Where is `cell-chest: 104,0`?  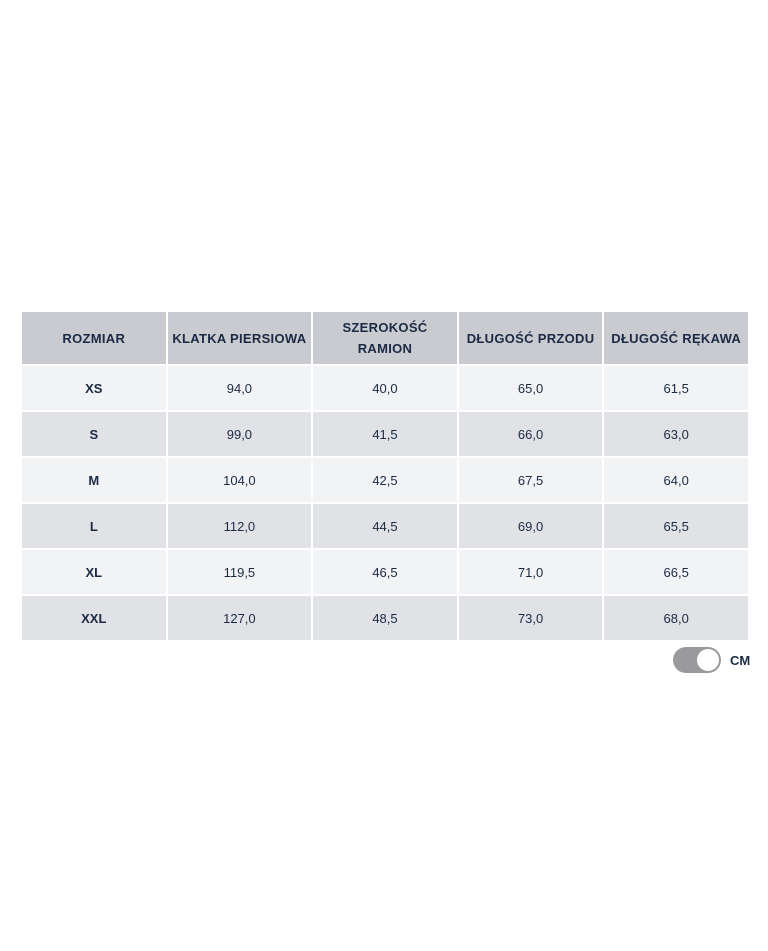 cell-chest: 104,0 is located at coordinates (239, 480).